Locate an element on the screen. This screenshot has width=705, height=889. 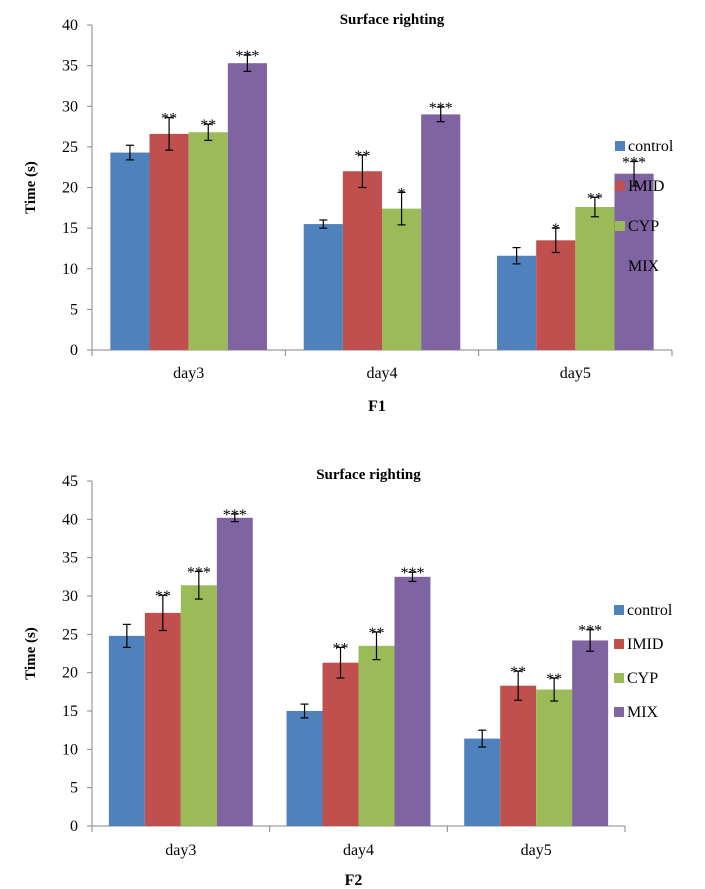
panel-label: F1 is located at coordinates (377, 406).